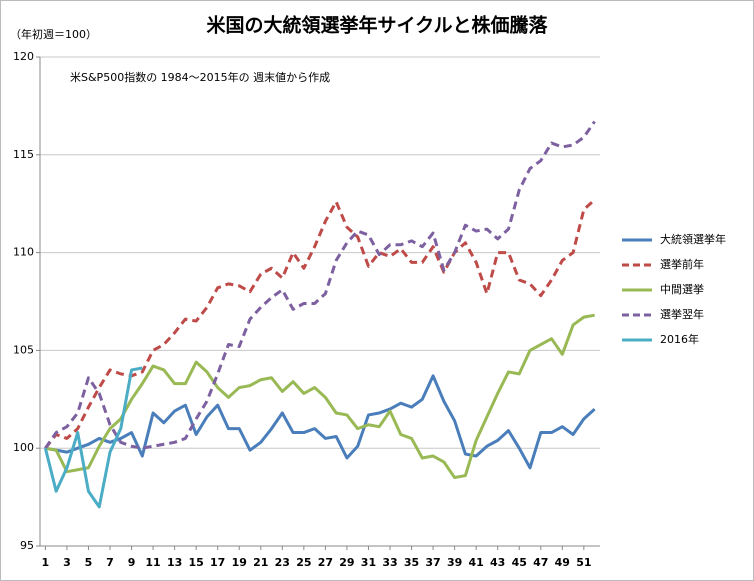 The width and height of the screenshot is (754, 581). What do you see at coordinates (195, 562) in the screenshot?
I see `x-tick-label: 15` at bounding box center [195, 562].